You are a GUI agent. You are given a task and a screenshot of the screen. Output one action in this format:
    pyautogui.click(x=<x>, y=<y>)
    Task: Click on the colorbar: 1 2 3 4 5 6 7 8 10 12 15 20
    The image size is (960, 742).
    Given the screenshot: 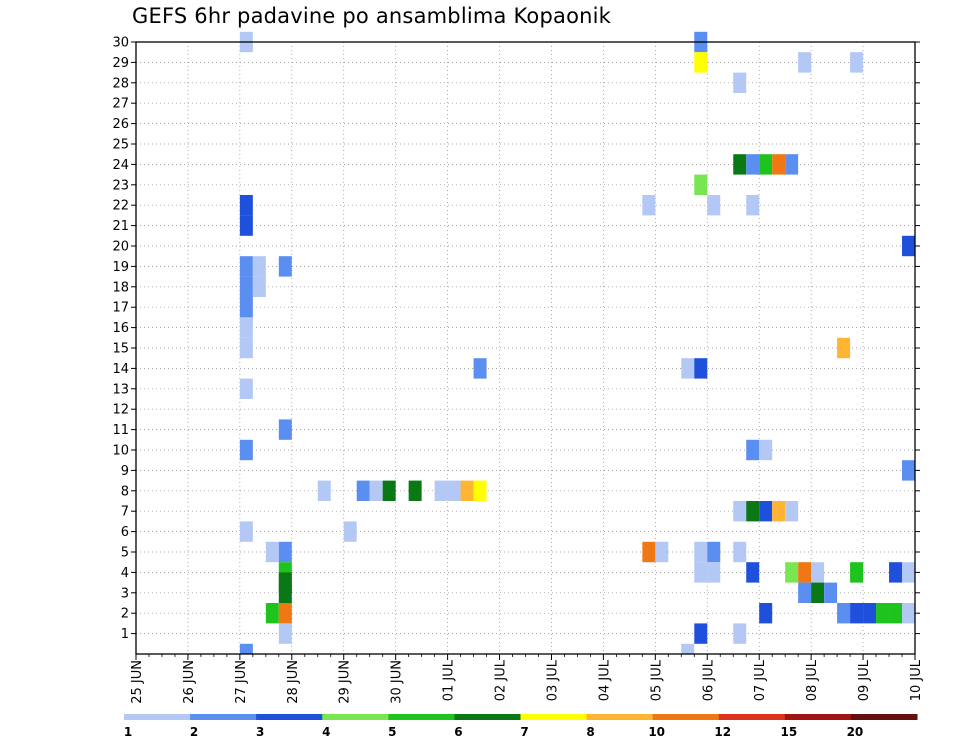 What is the action you would take?
    pyautogui.click(x=521, y=726)
    